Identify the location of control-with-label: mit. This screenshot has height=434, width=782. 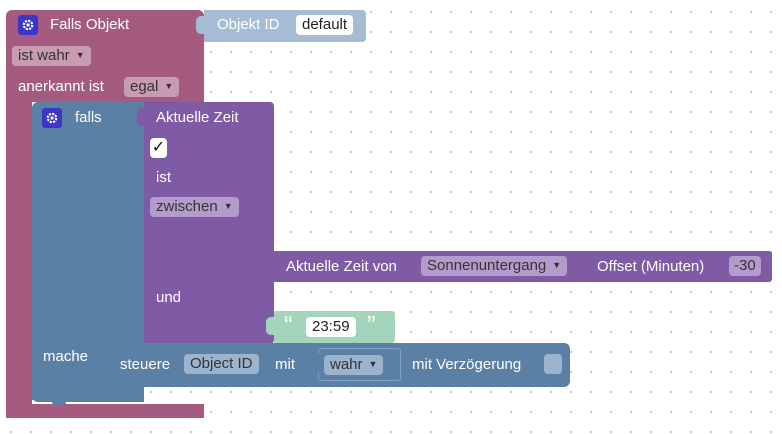
(285, 364).